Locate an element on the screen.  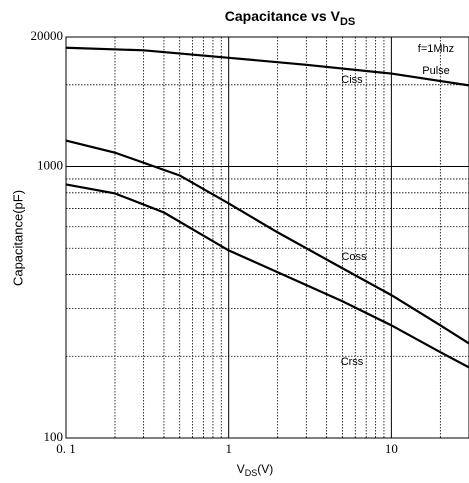
series-line is located at coordinates (267, 66).